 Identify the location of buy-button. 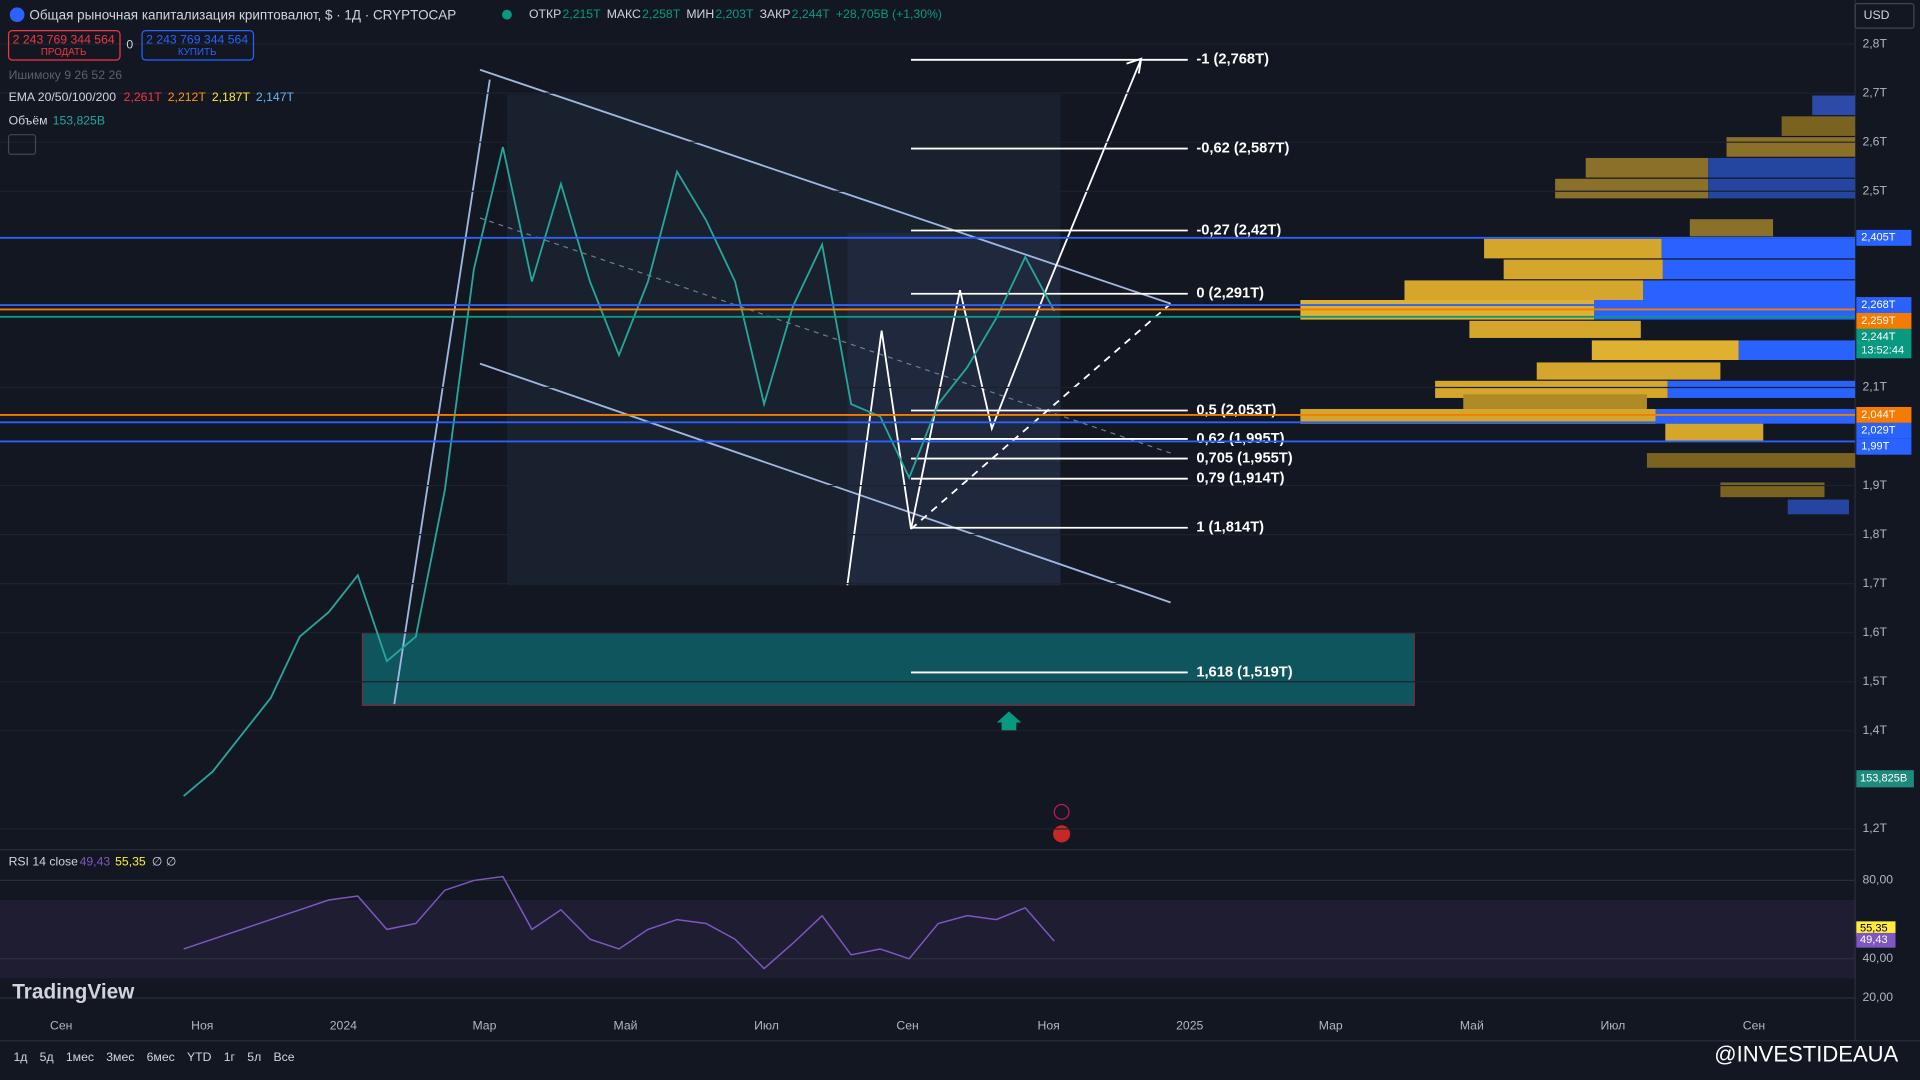
(198, 45).